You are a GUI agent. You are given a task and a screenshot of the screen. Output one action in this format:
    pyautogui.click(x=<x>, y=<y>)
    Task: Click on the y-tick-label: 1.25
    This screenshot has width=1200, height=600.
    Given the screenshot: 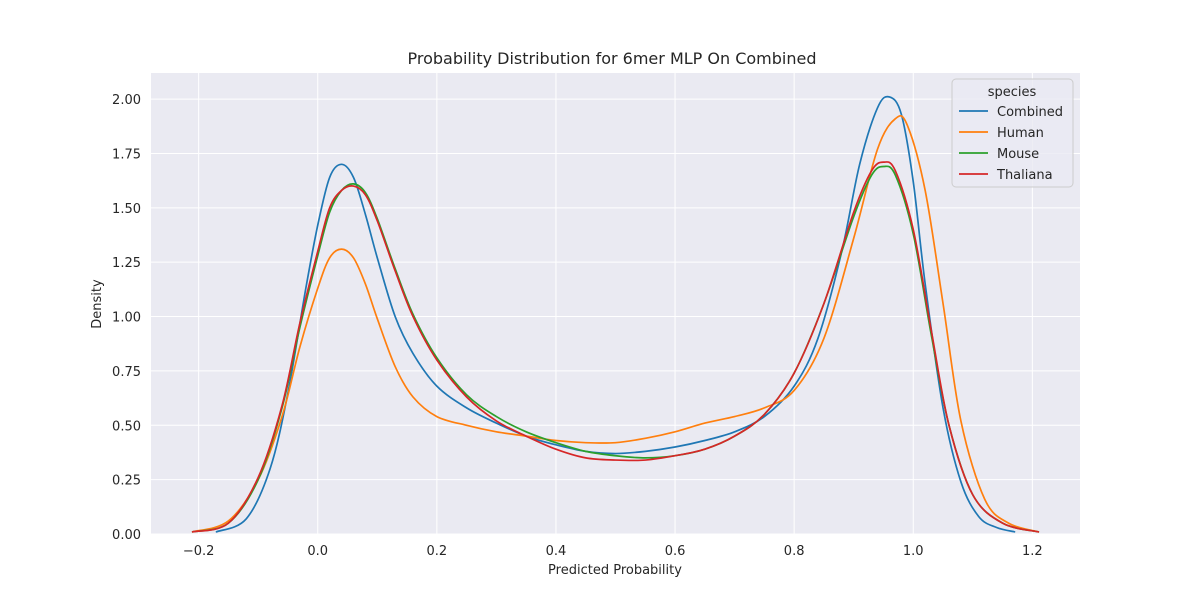 What is the action you would take?
    pyautogui.click(x=126, y=263)
    